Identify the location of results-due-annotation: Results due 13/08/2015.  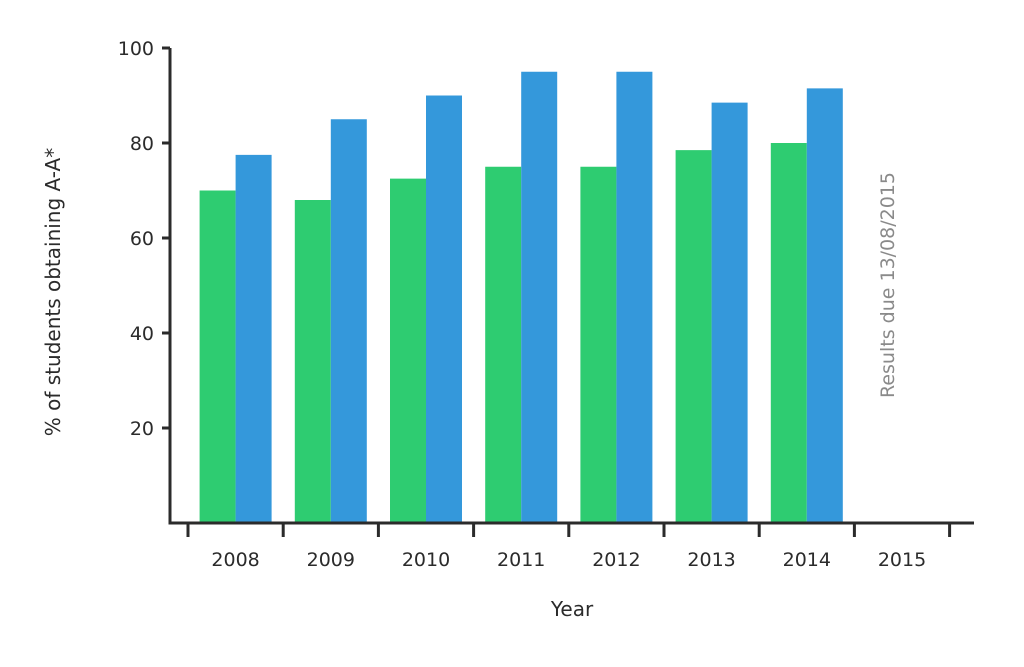
(888, 285).